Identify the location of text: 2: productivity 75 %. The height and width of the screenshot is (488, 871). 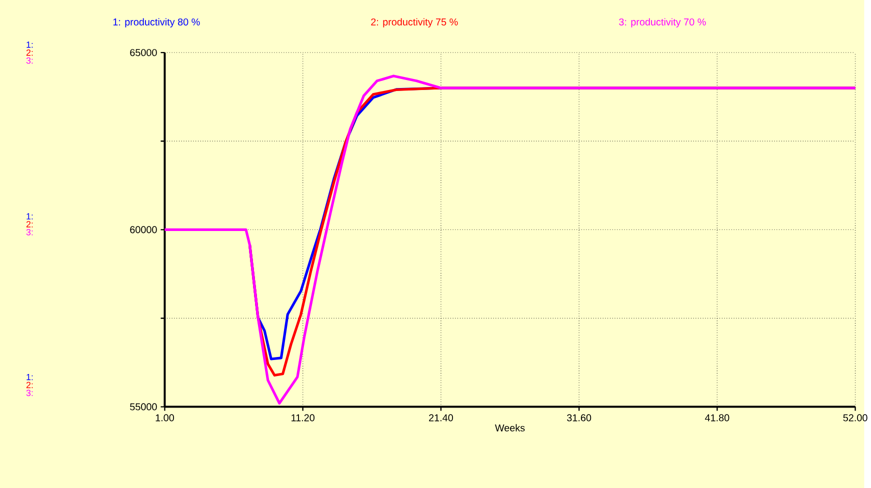
(414, 23).